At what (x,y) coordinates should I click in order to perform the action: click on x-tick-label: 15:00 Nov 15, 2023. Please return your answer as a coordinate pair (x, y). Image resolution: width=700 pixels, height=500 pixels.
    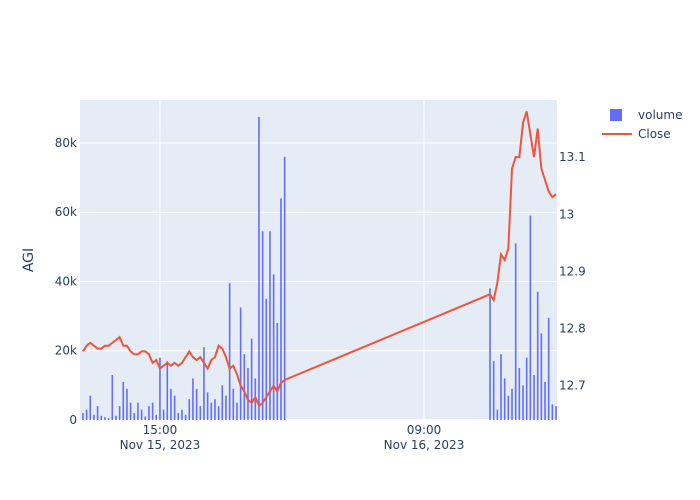
    Looking at the image, I should click on (160, 437).